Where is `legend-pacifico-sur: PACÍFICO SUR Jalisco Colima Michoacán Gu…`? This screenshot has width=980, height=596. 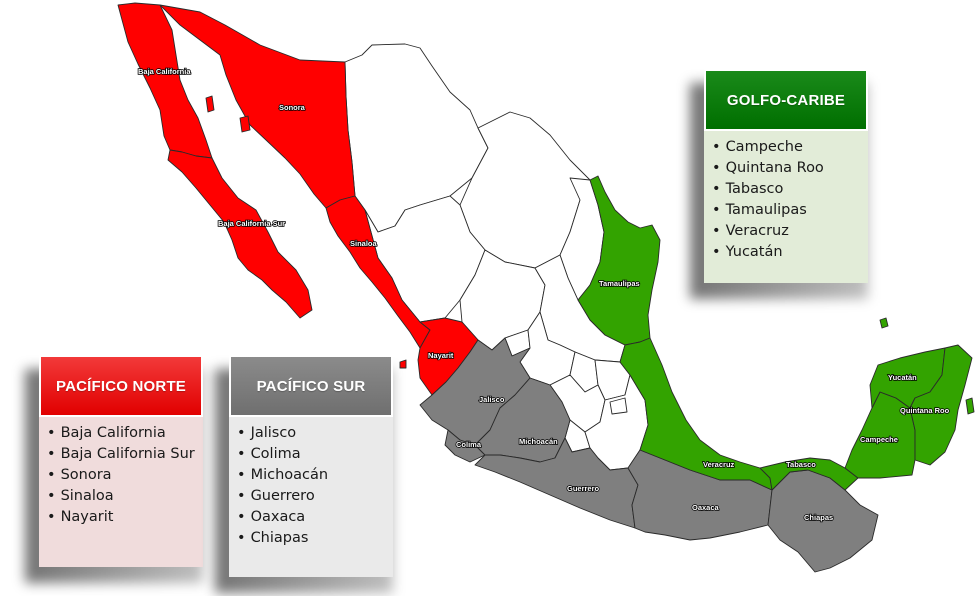
legend-pacifico-sur: PACÍFICO SUR Jalisco Colima Michoacán Gu… is located at coordinates (304, 474).